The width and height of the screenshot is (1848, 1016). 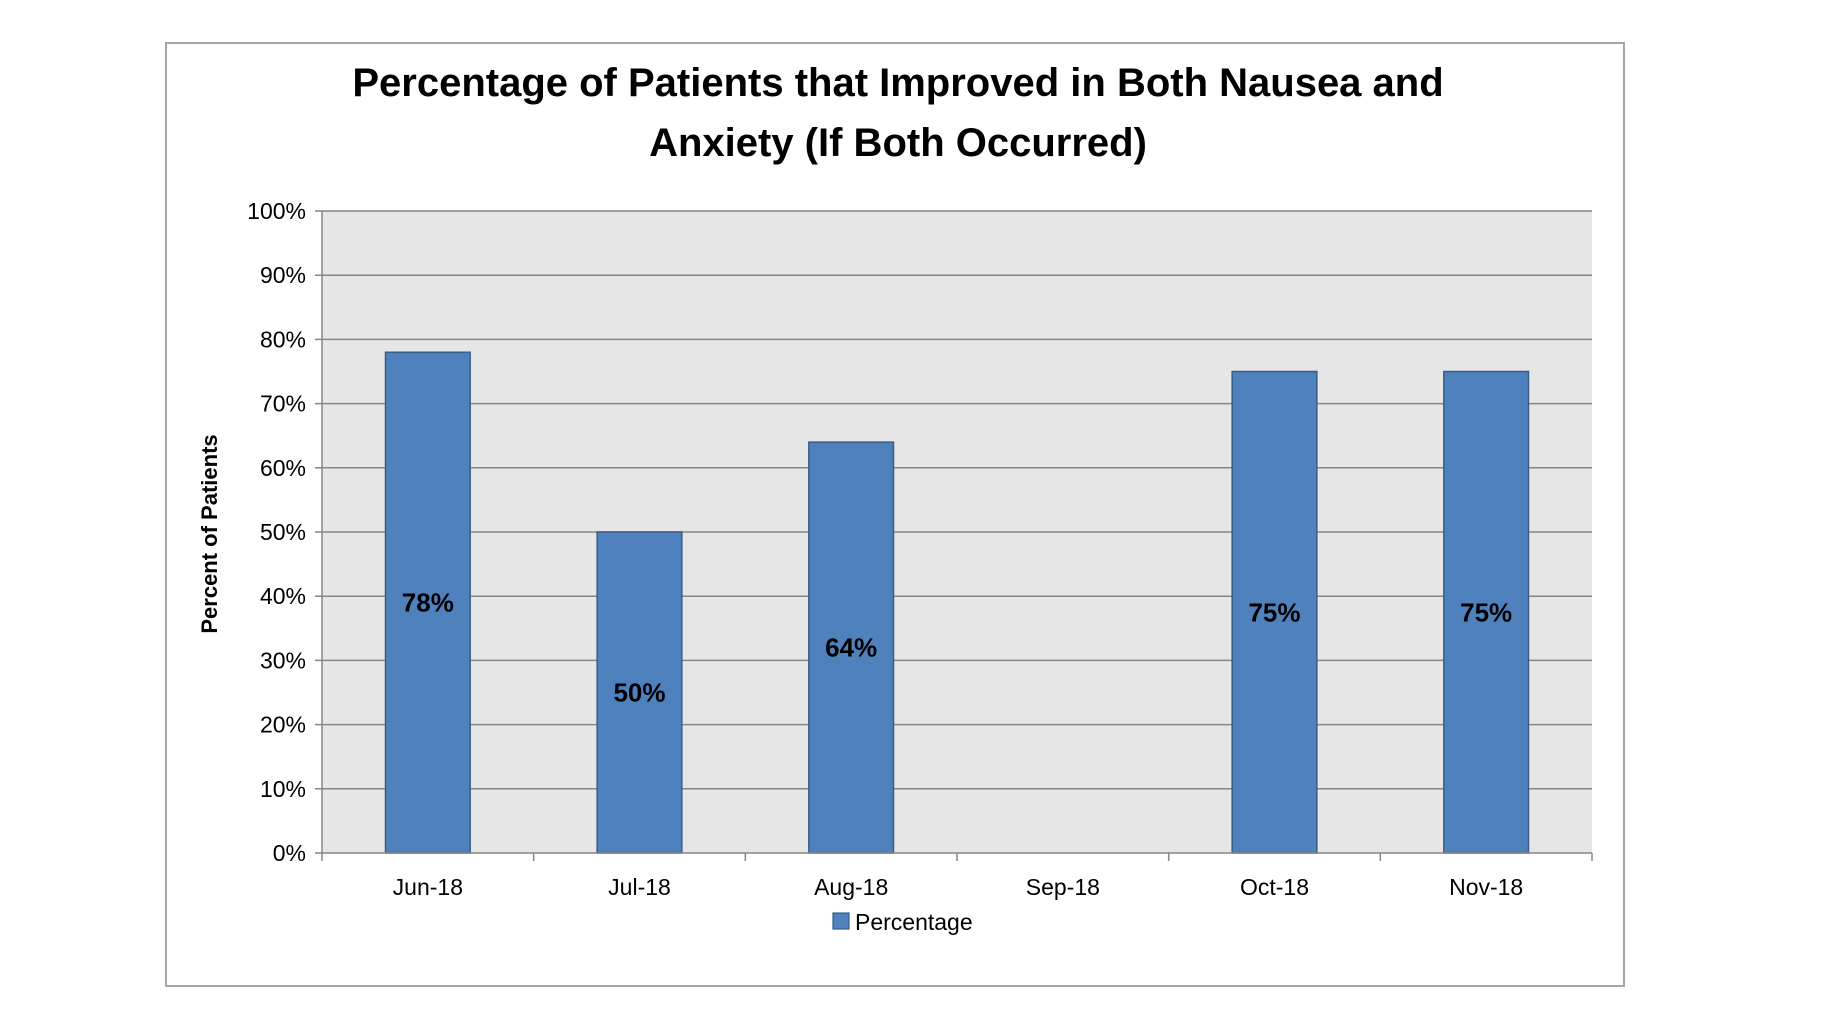 What do you see at coordinates (209, 533) in the screenshot?
I see `y-axis-title: Percent of Patients` at bounding box center [209, 533].